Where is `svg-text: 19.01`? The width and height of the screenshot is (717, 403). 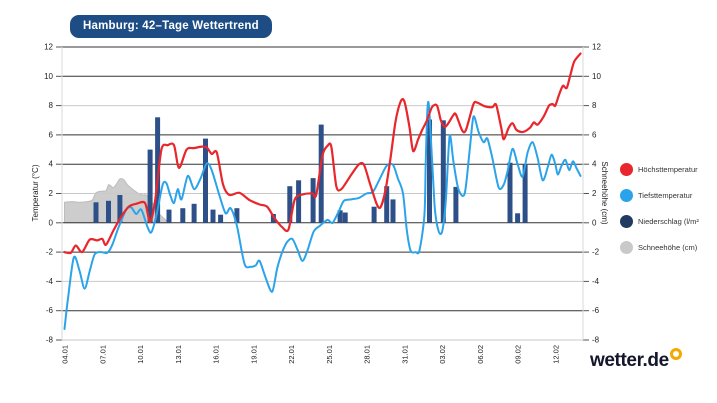 svg-text: 19.01 is located at coordinates (253, 354).